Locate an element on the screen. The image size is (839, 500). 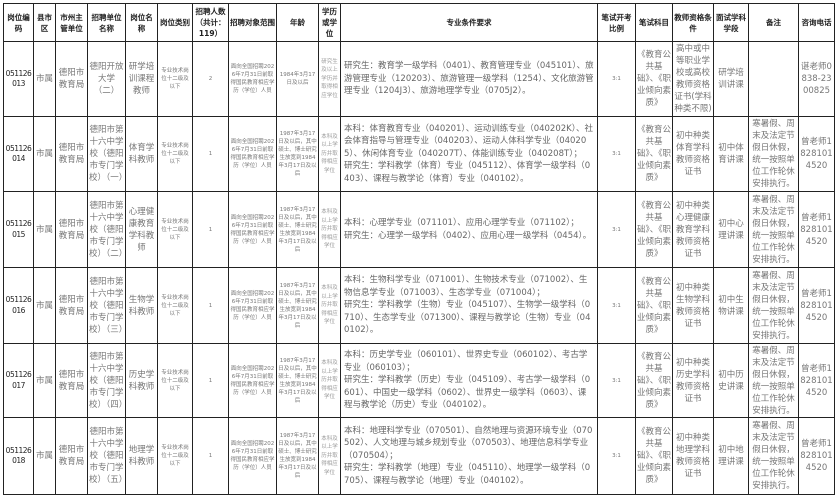
cell-post-code: 051126014 is located at coordinates (18, 154).